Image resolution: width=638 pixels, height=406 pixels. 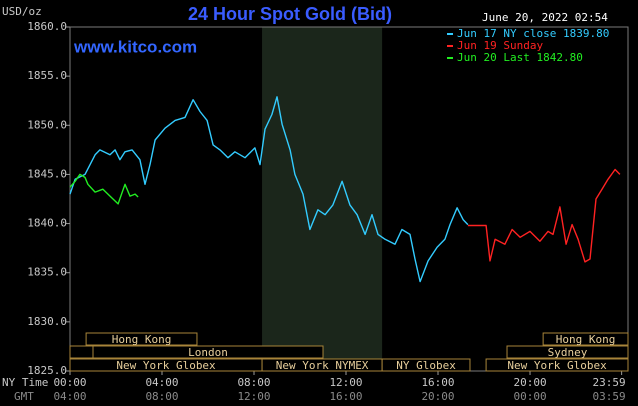 I want to click on y-tick-label: 1835.0, so click(x=47, y=272).